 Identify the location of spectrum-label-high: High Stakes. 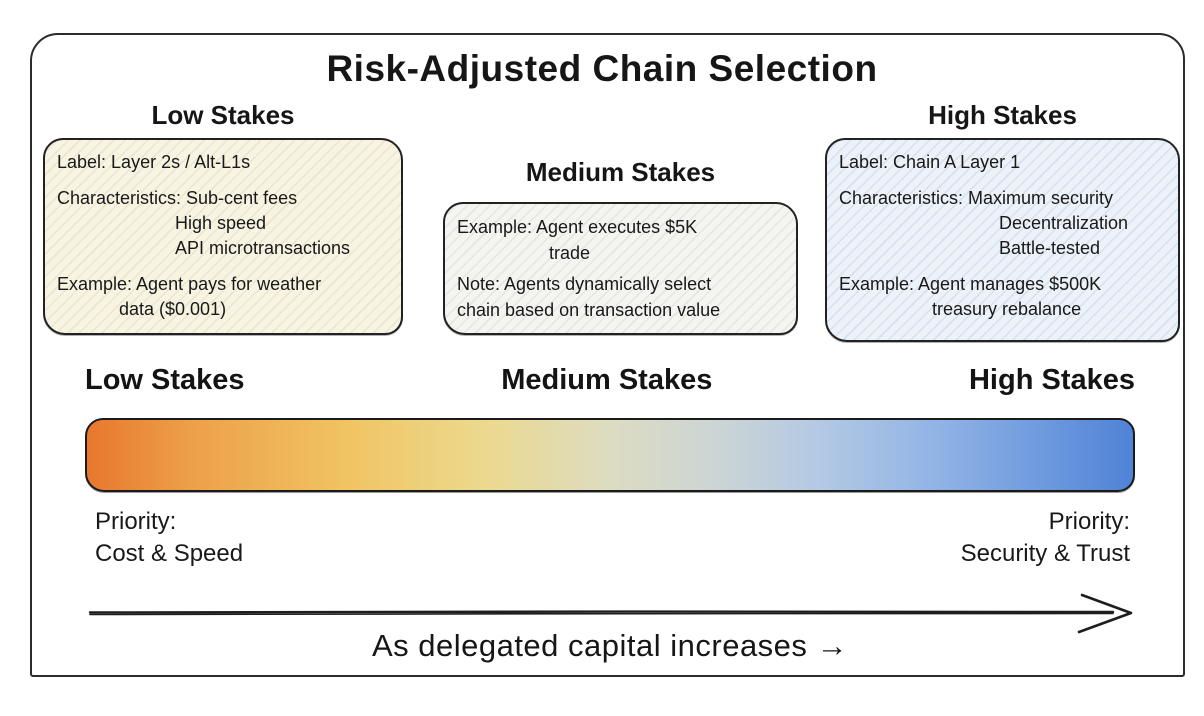
(1051, 380).